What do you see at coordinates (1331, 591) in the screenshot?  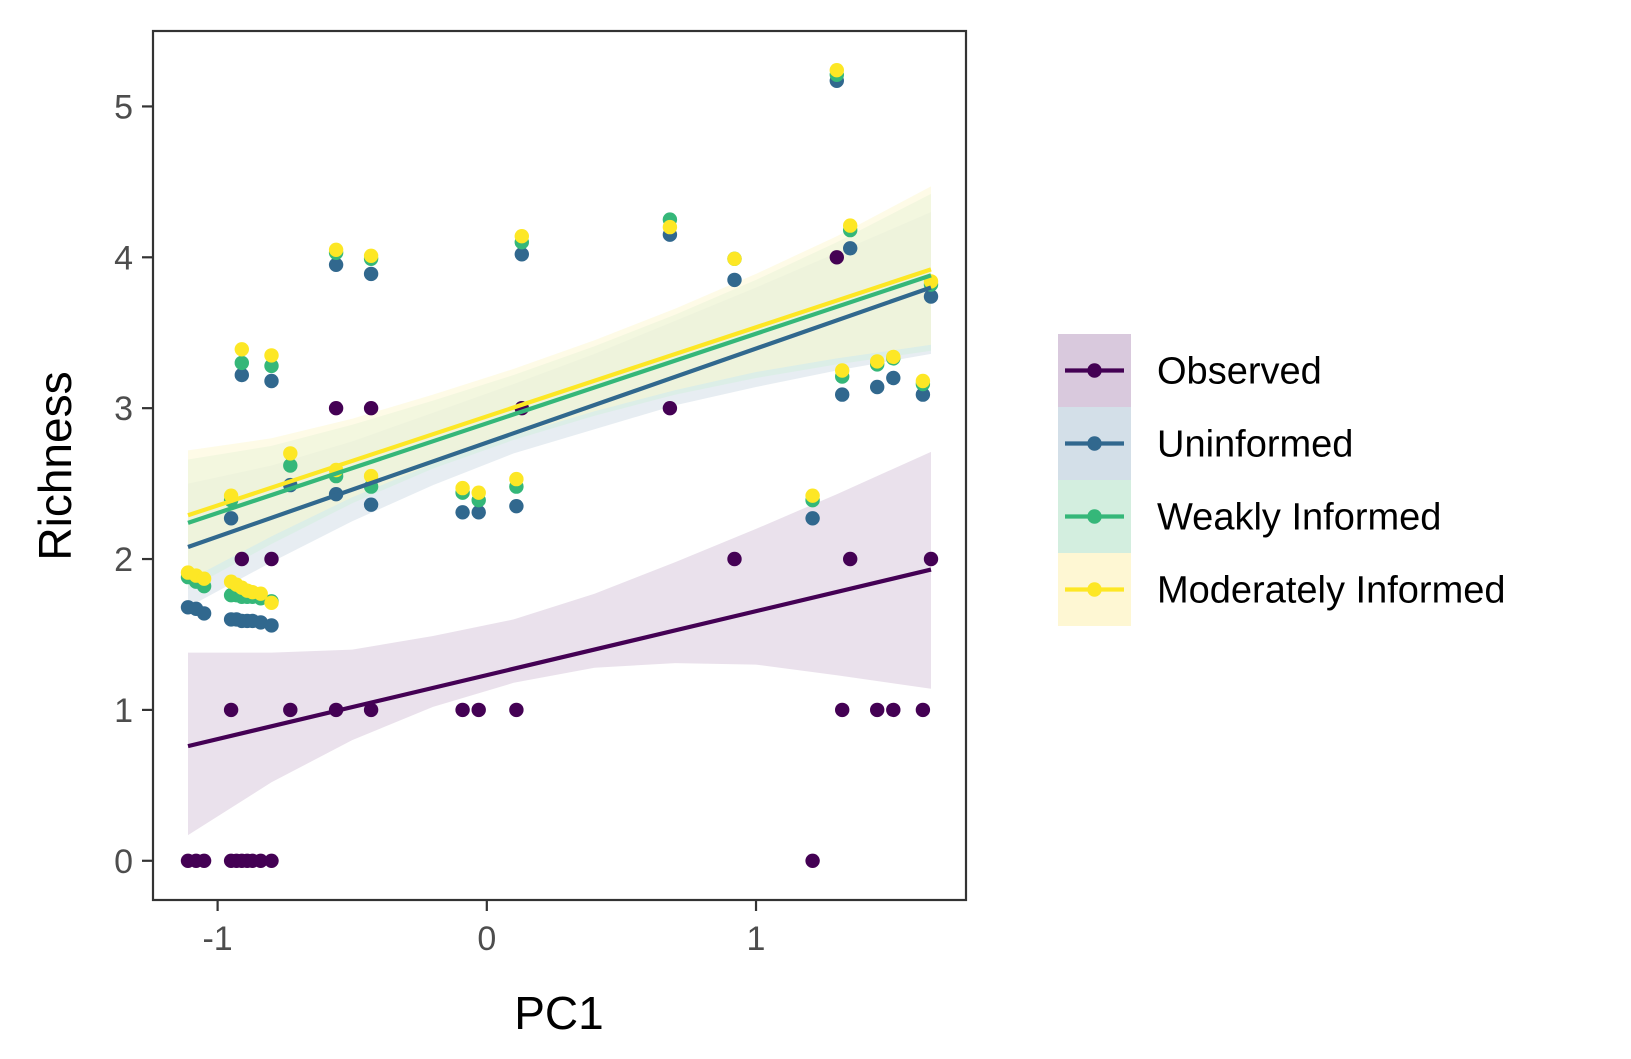 I see `legend-label: Moderately Informed` at bounding box center [1331, 591].